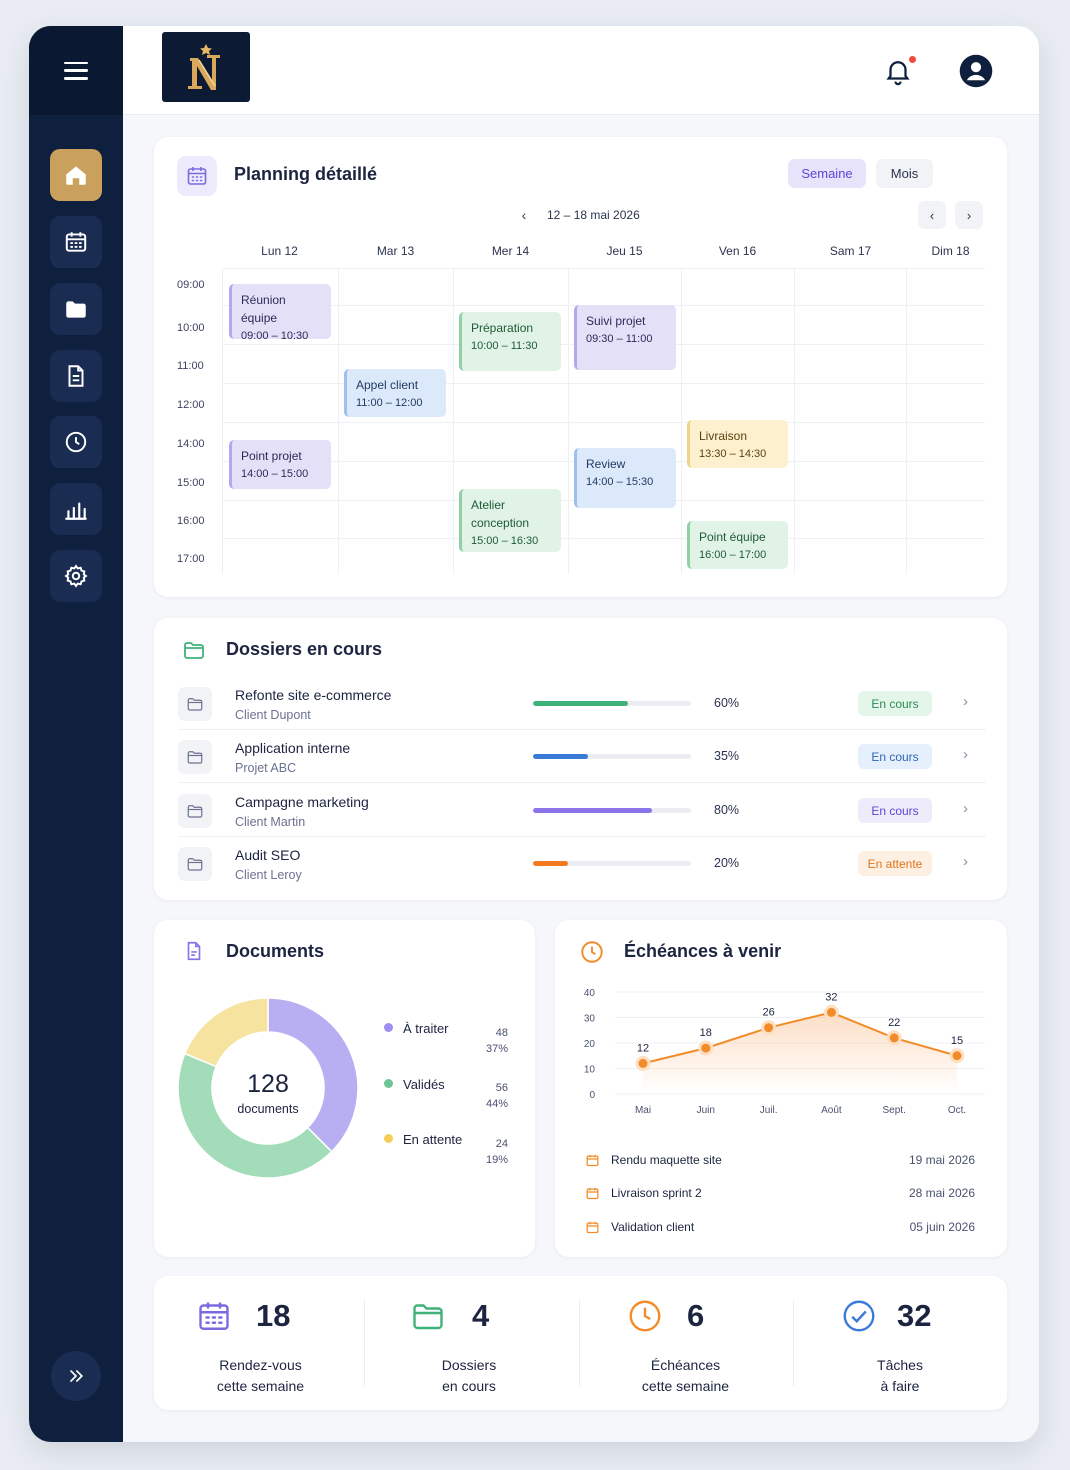 The height and width of the screenshot is (1470, 1070). What do you see at coordinates (469, 1365) in the screenshot?
I see `stat-label-line: Dossiers` at bounding box center [469, 1365].